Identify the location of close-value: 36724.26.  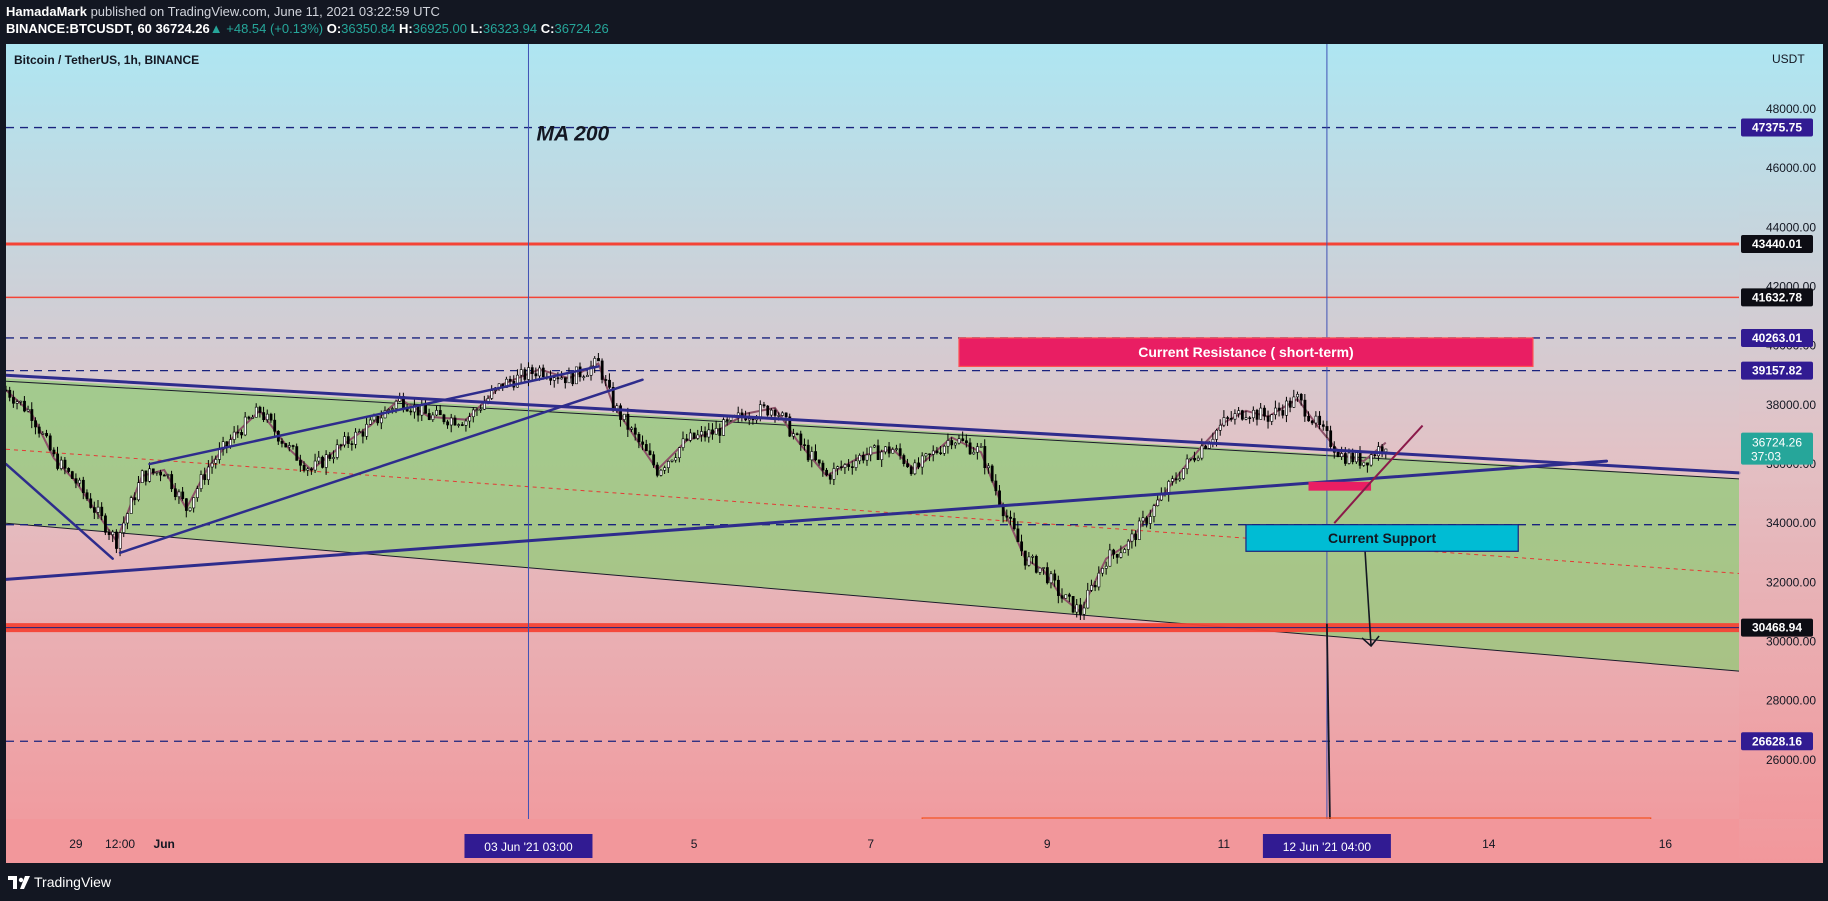
(581, 28).